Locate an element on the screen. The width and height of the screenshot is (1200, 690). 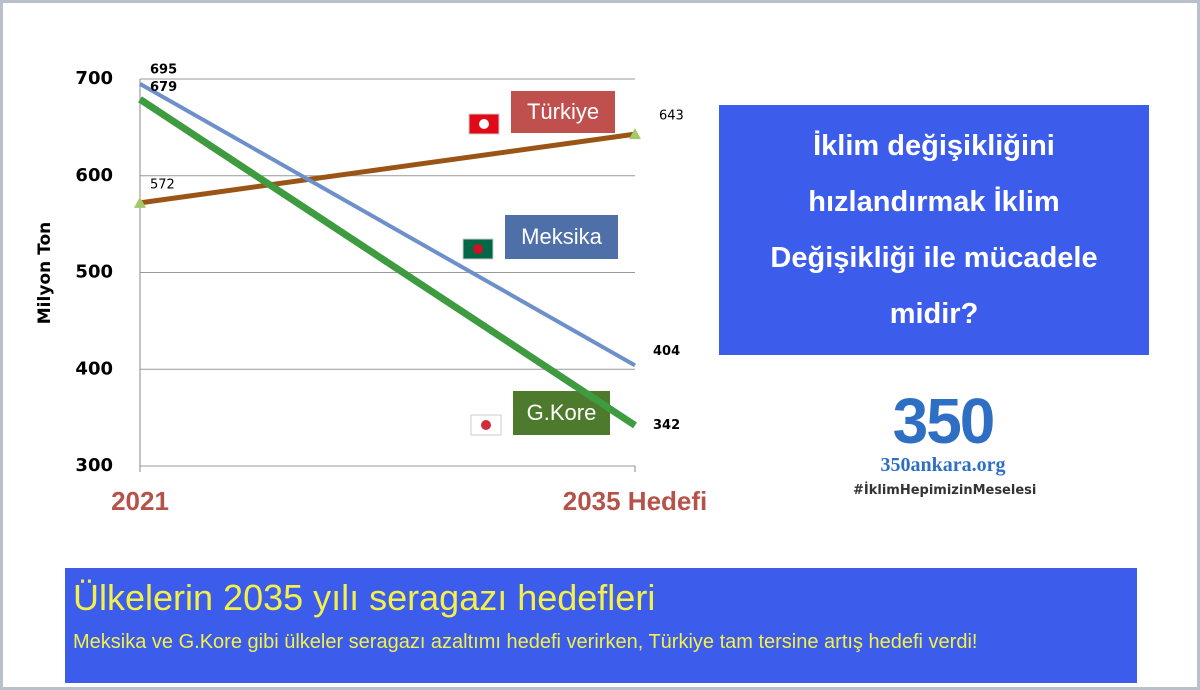
x-tick-label: 2021 is located at coordinates (140, 501).